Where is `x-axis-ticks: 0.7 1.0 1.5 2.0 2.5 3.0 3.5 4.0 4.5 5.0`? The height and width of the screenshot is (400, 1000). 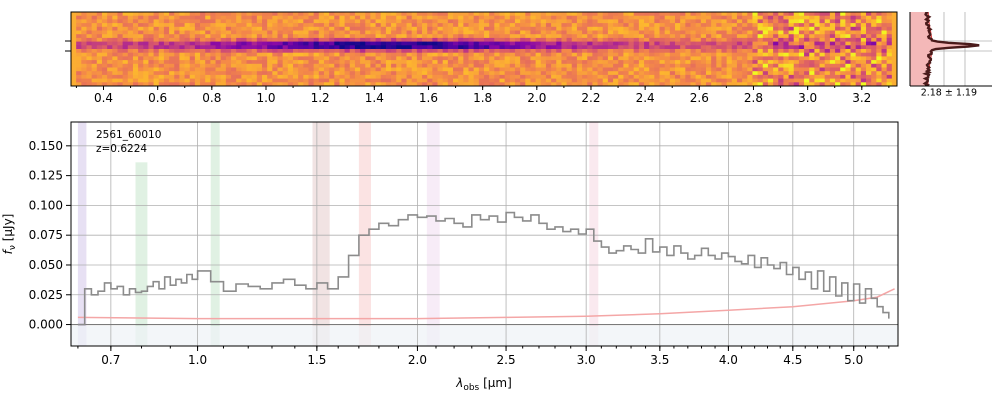 x-axis-ticks: 0.7 1.0 1.5 2.0 2.5 3.0 3.5 4.0 4.5 5.0 is located at coordinates (483, 356).